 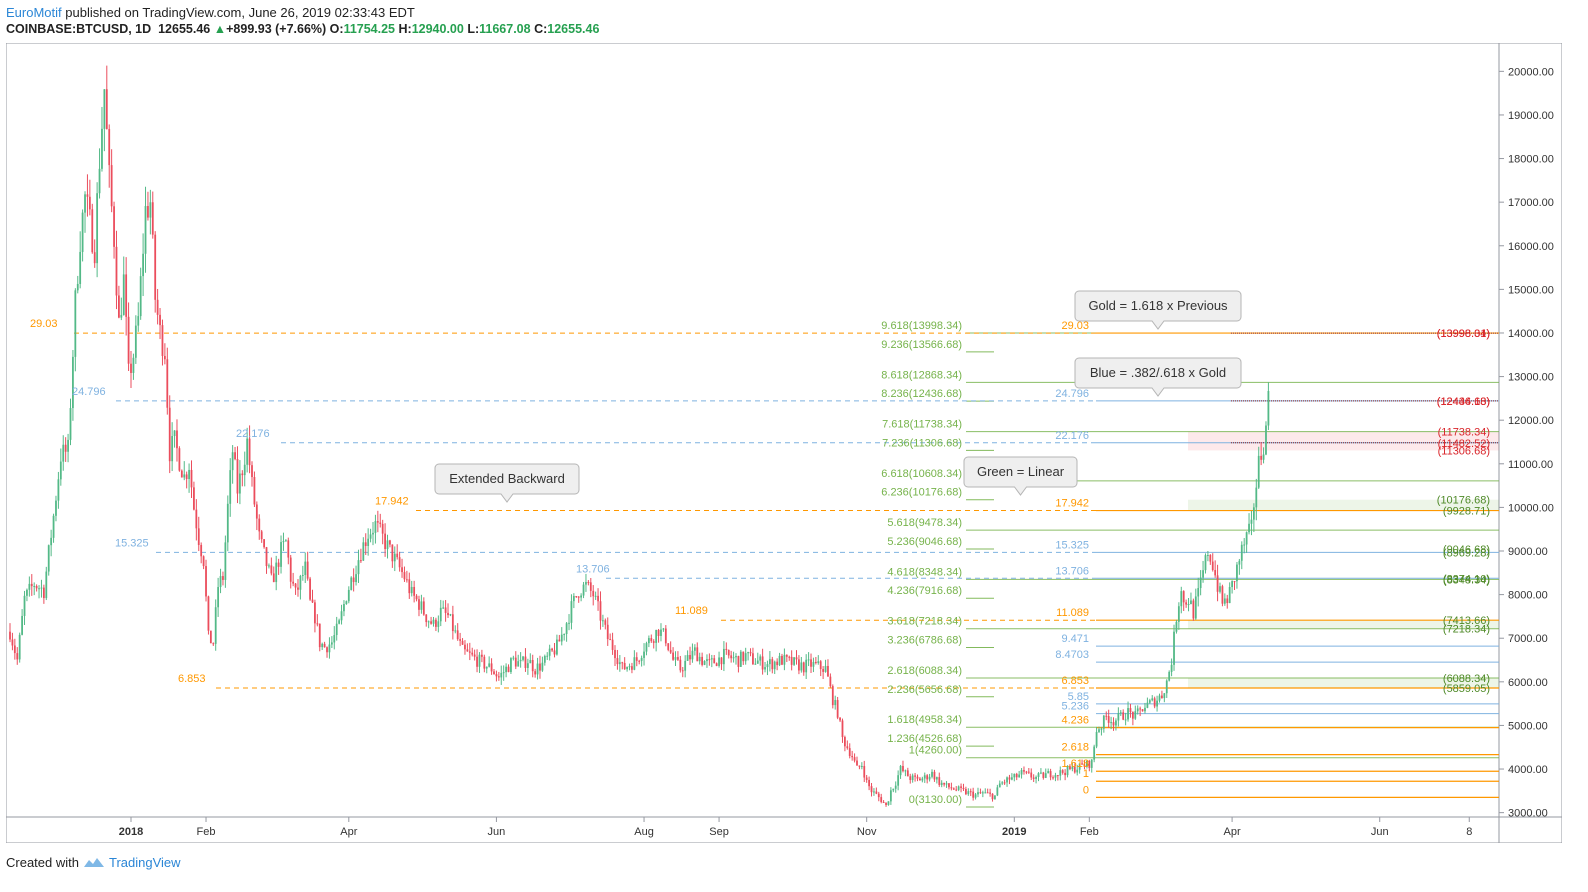 What do you see at coordinates (1463, 334) in the screenshot?
I see `level-value-label: (13998.01)` at bounding box center [1463, 334].